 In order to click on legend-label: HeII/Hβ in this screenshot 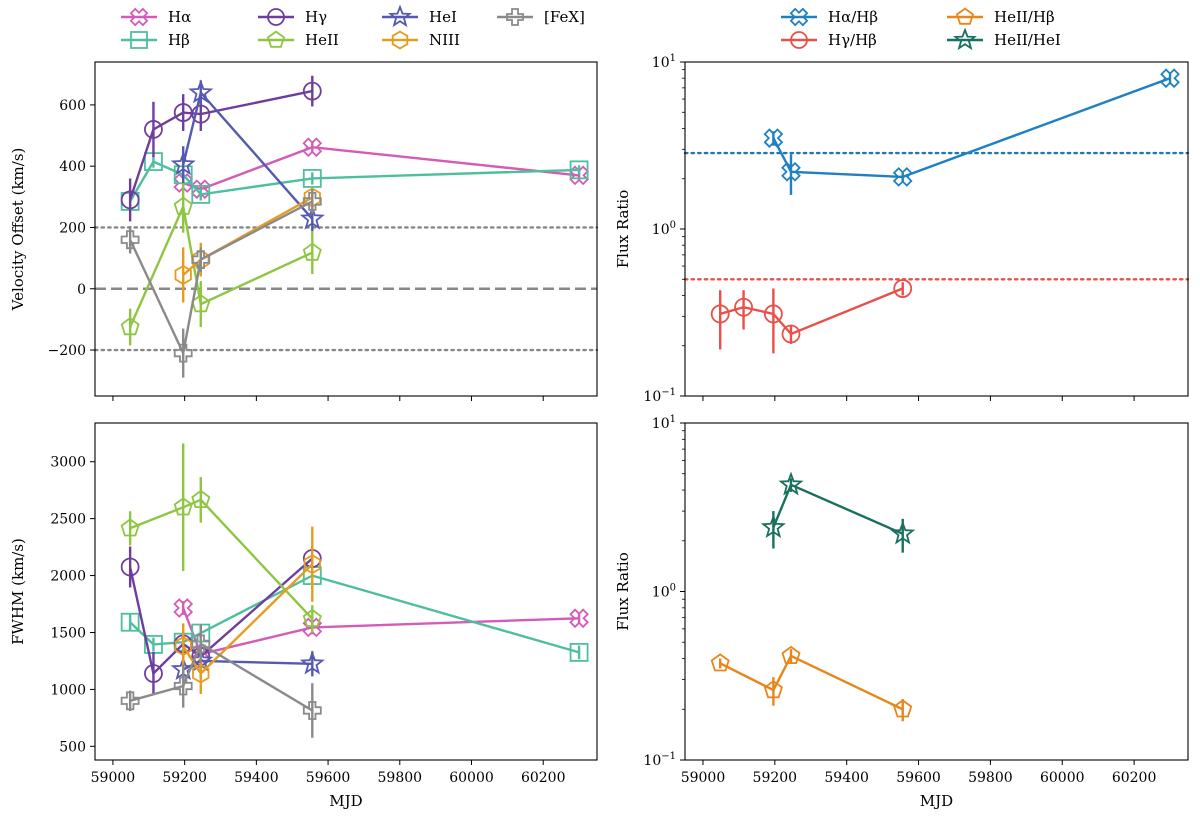, I will do `click(1024, 17)`.